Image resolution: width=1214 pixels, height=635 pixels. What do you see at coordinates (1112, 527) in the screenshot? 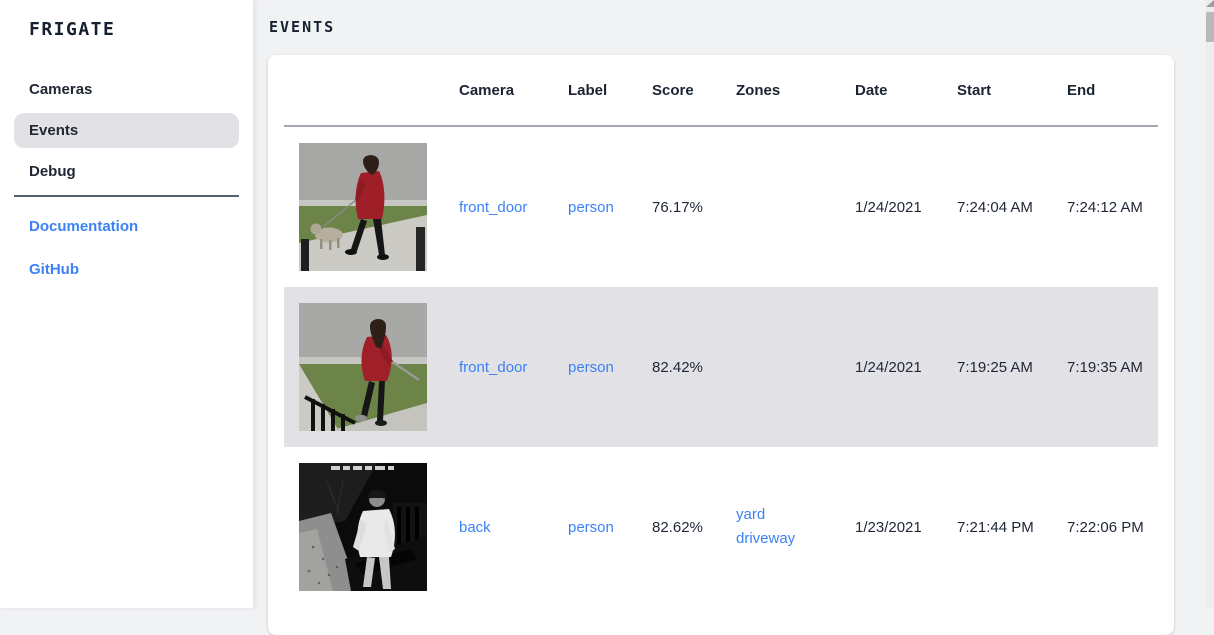
I see `end-value: 7:22:06 PM` at bounding box center [1112, 527].